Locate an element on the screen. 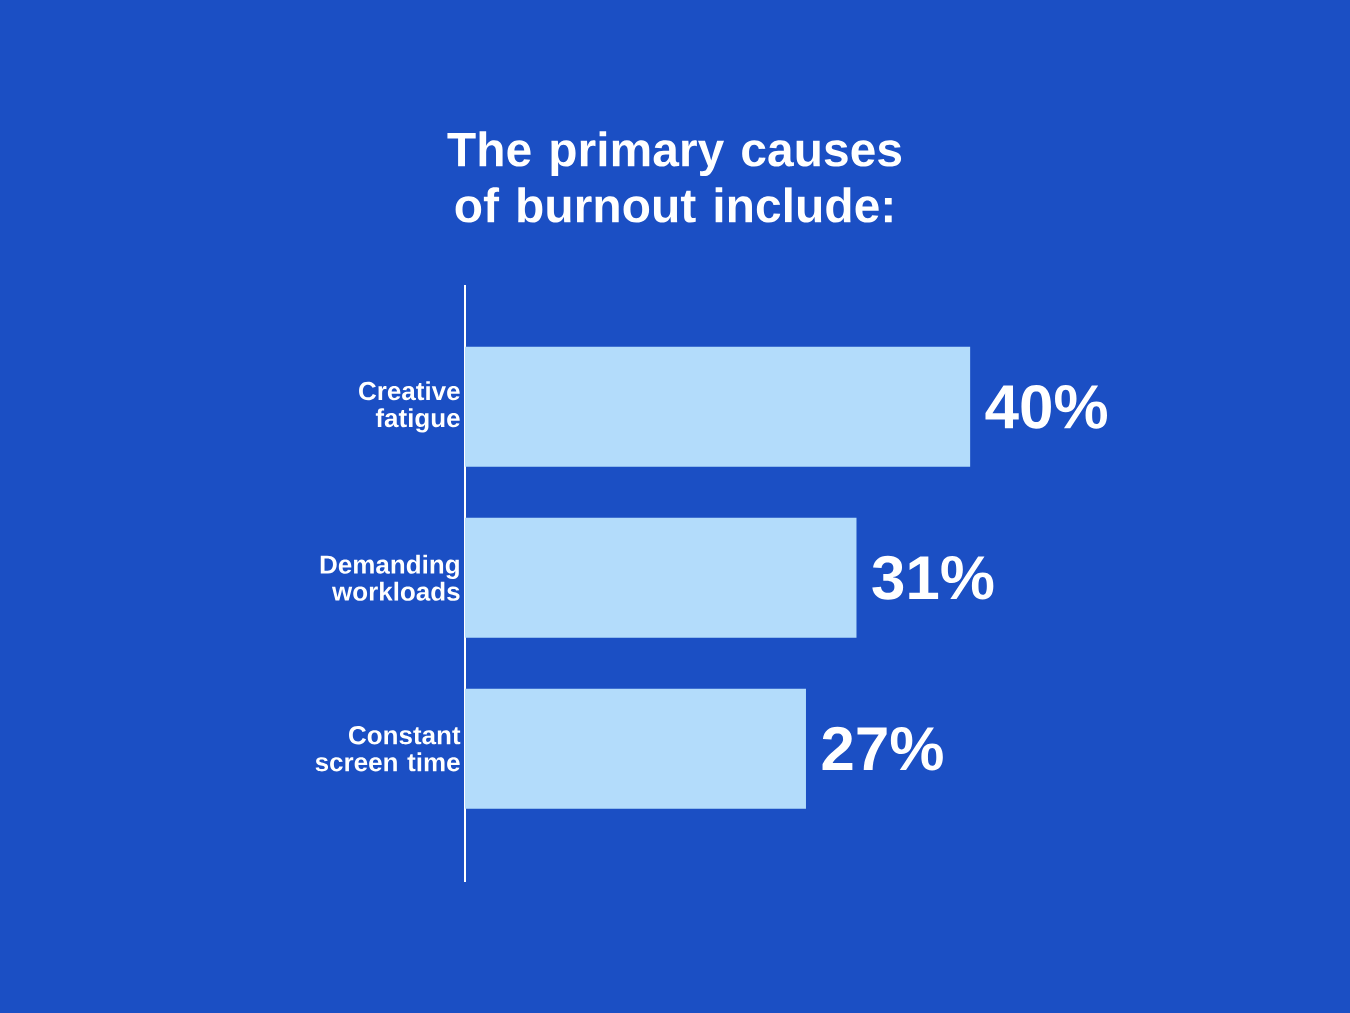 The width and height of the screenshot is (1350, 1013). data-label: 31% is located at coordinates (933, 577).